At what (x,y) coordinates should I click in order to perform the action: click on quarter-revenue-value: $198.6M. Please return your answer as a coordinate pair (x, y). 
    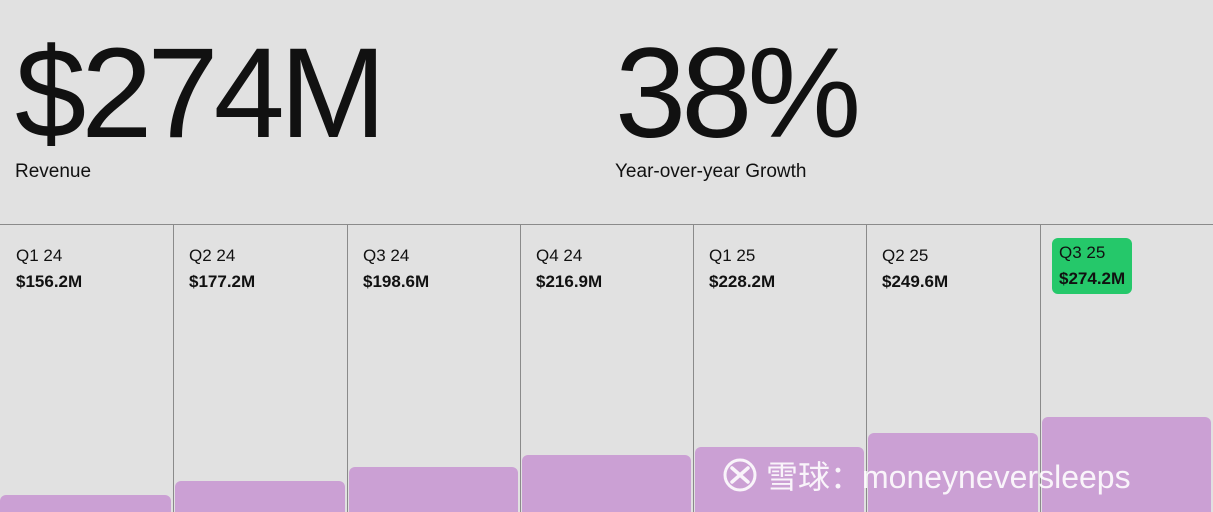
    Looking at the image, I should click on (396, 281).